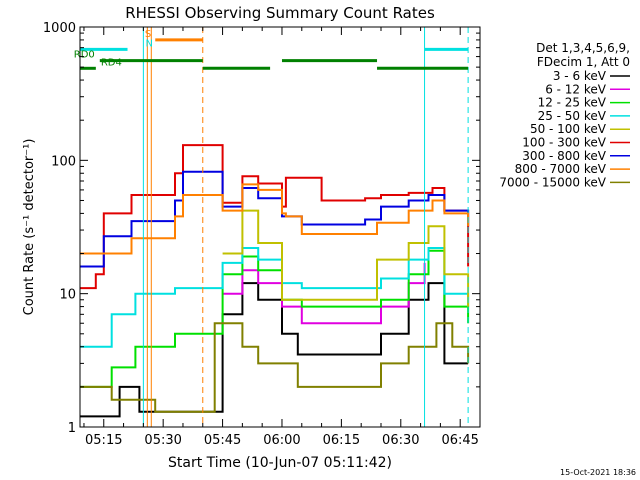  Describe the element at coordinates (598, 472) in the screenshot. I see `footer-timestamp: 15-Oct-2021 18:36` at that location.